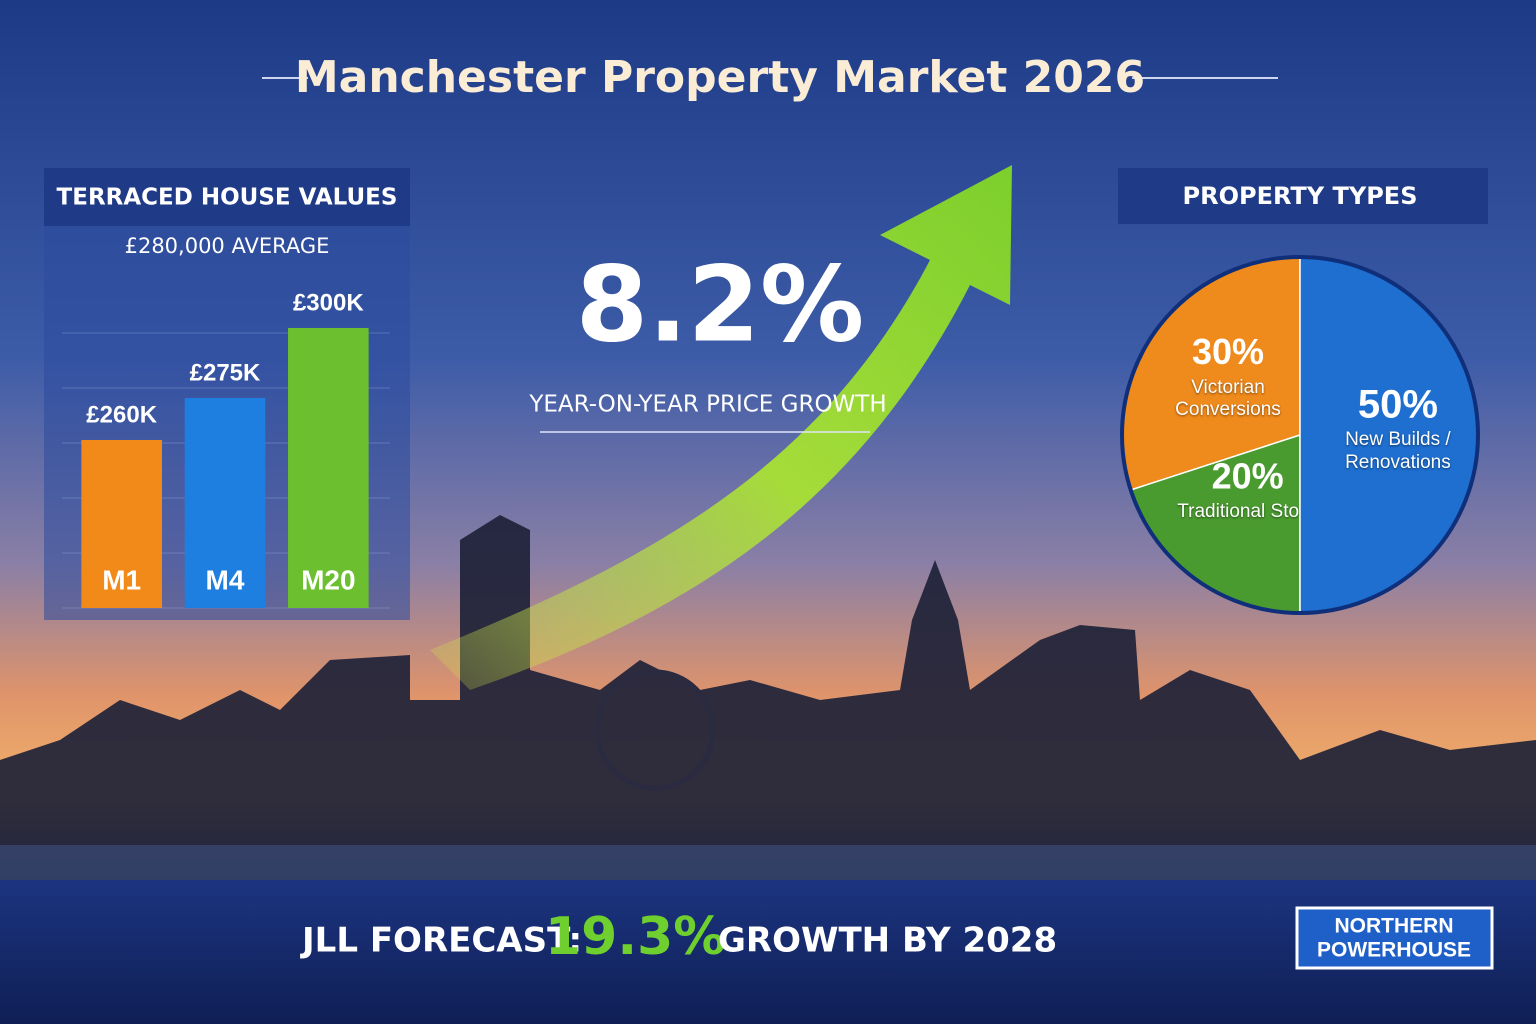 Image resolution: width=1536 pixels, height=1024 pixels. I want to click on bar-category-label: M1, so click(121, 579).